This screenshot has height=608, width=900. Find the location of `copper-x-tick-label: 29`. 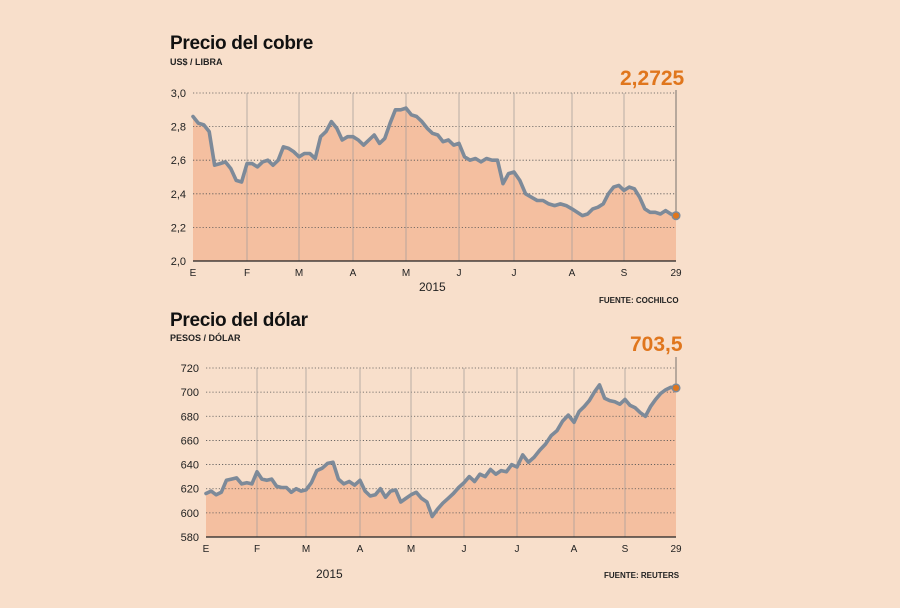

copper-x-tick-label: 29 is located at coordinates (676, 273).